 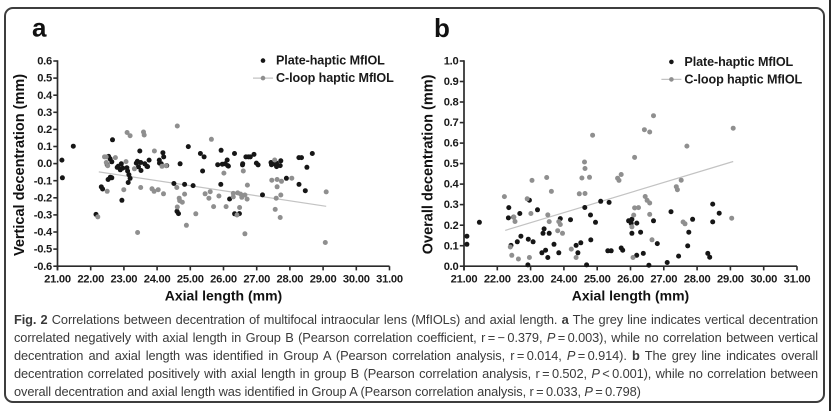 What do you see at coordinates (43, 233) in the screenshot?
I see `svg-text: -0.4` at bounding box center [43, 233].